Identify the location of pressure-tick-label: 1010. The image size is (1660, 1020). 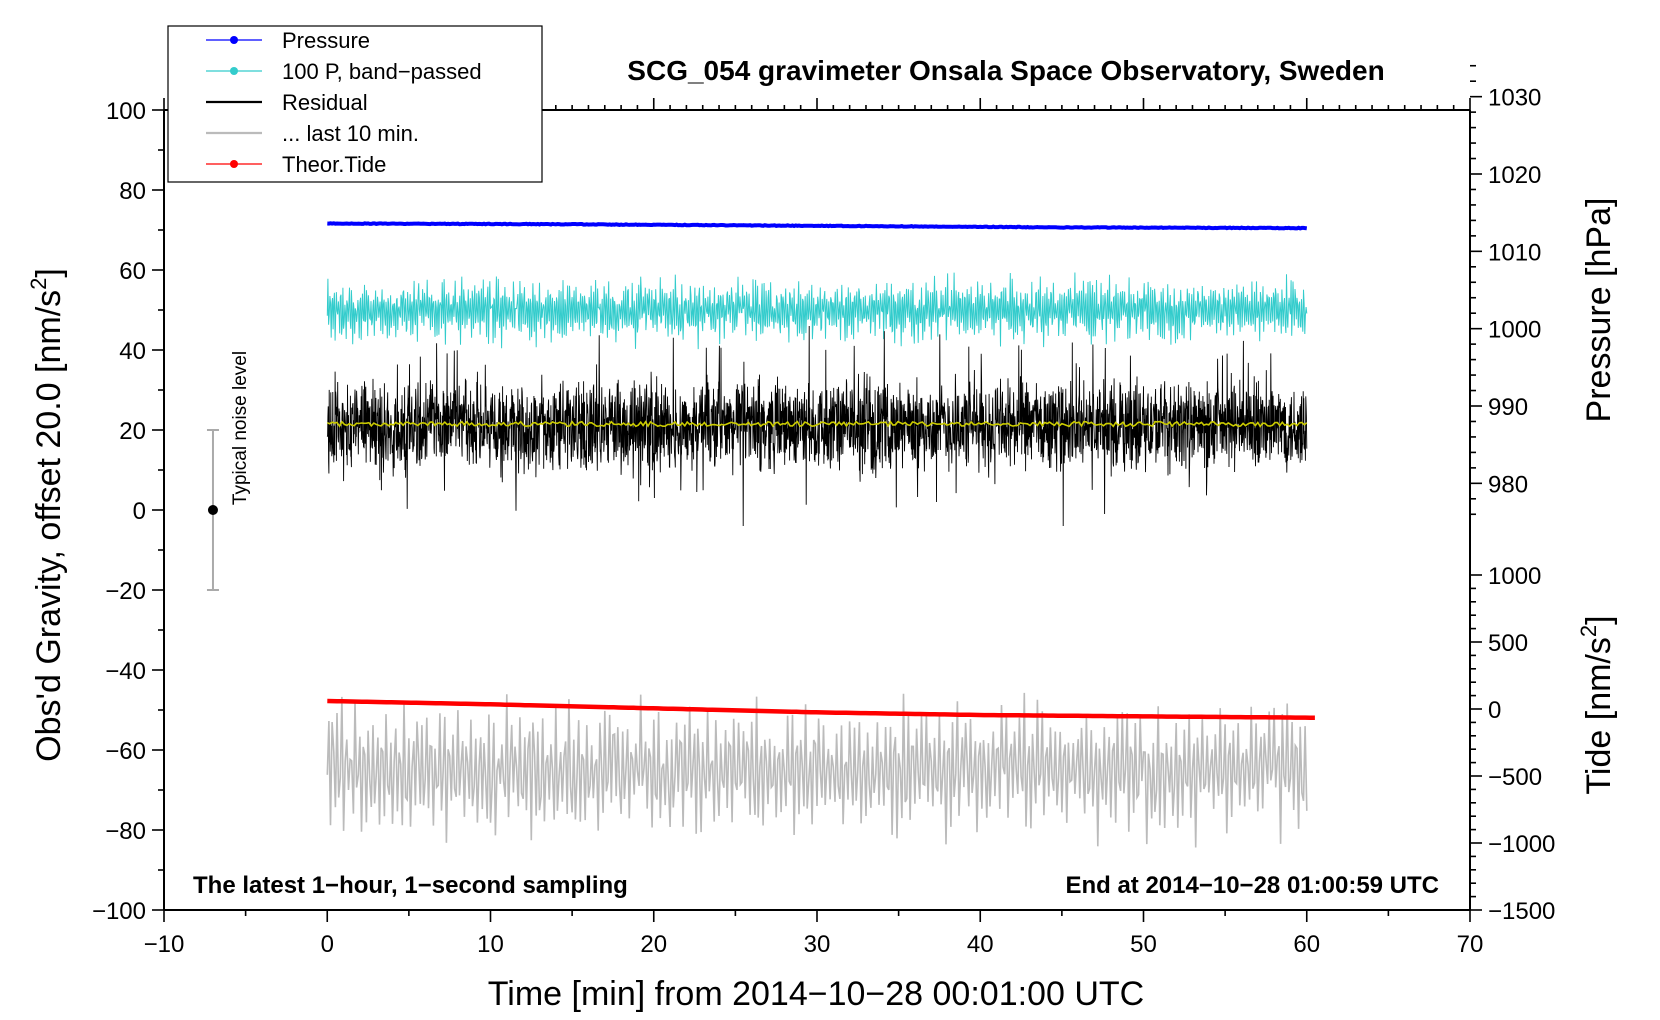
(1514, 252).